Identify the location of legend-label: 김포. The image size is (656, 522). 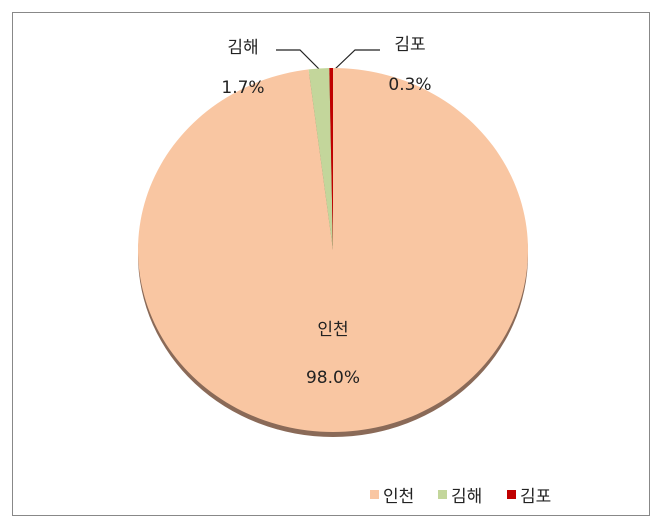
(535, 497).